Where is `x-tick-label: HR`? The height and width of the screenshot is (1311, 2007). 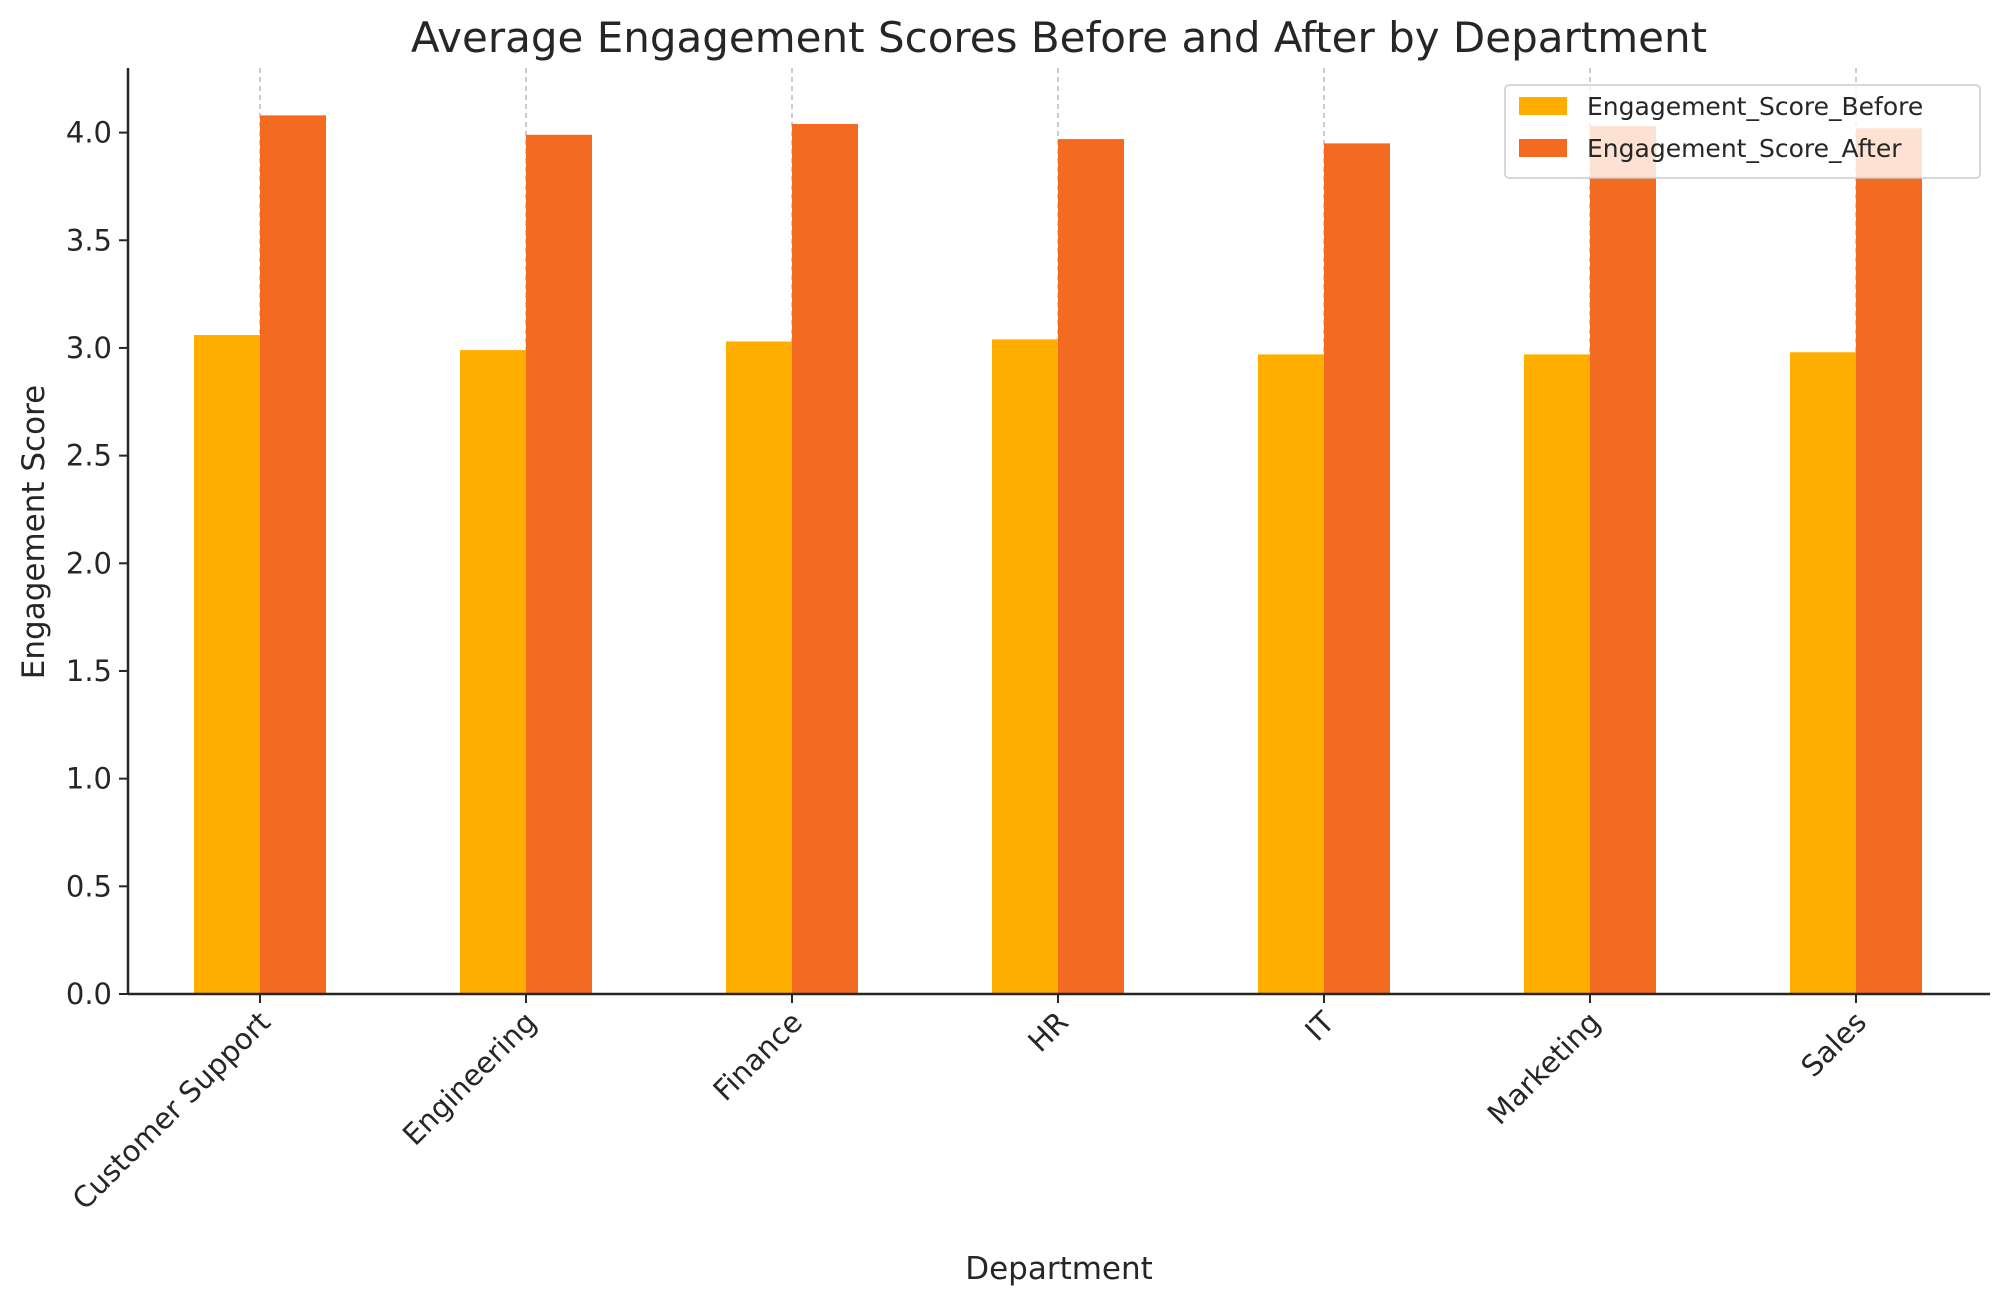 x-tick-label: HR is located at coordinates (1048, 1032).